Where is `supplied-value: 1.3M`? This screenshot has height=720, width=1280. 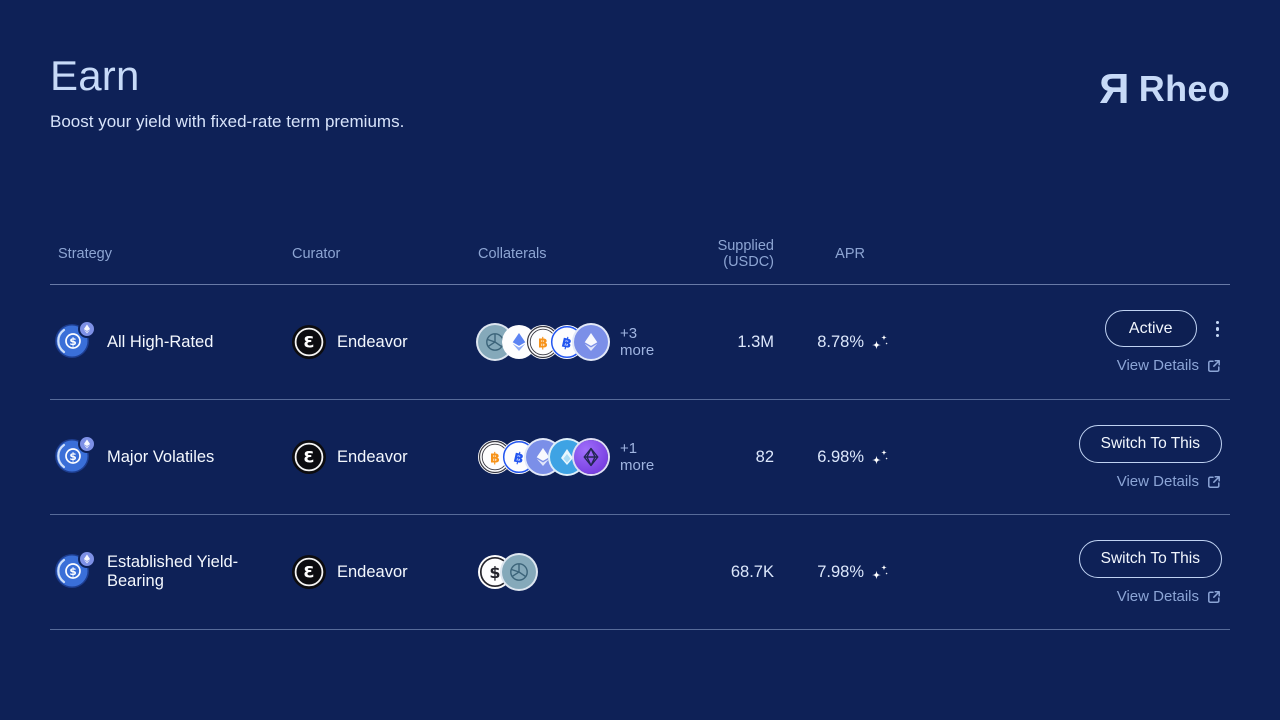
supplied-value: 1.3M is located at coordinates (755, 341).